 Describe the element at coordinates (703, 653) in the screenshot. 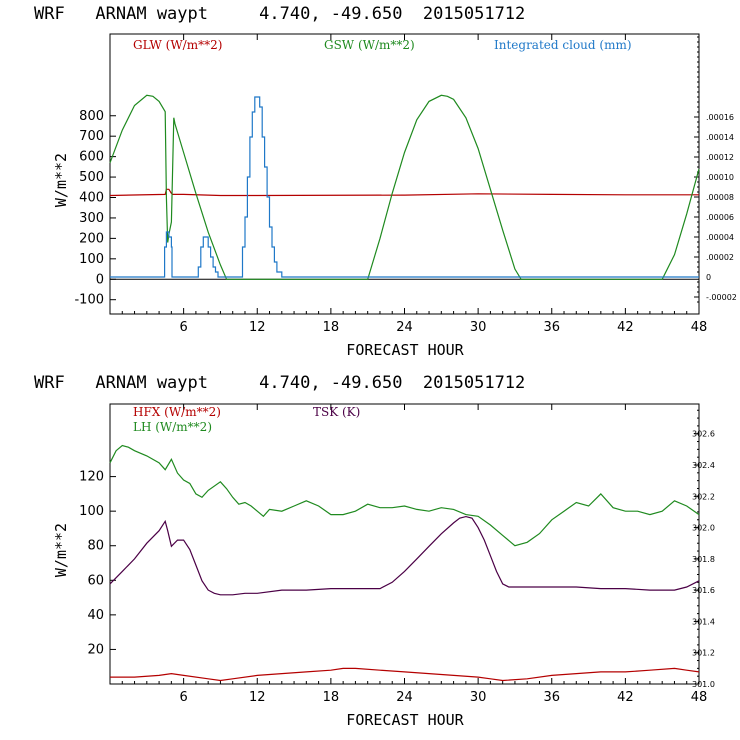

I see `bottom-rtick-label: 301.2` at that location.